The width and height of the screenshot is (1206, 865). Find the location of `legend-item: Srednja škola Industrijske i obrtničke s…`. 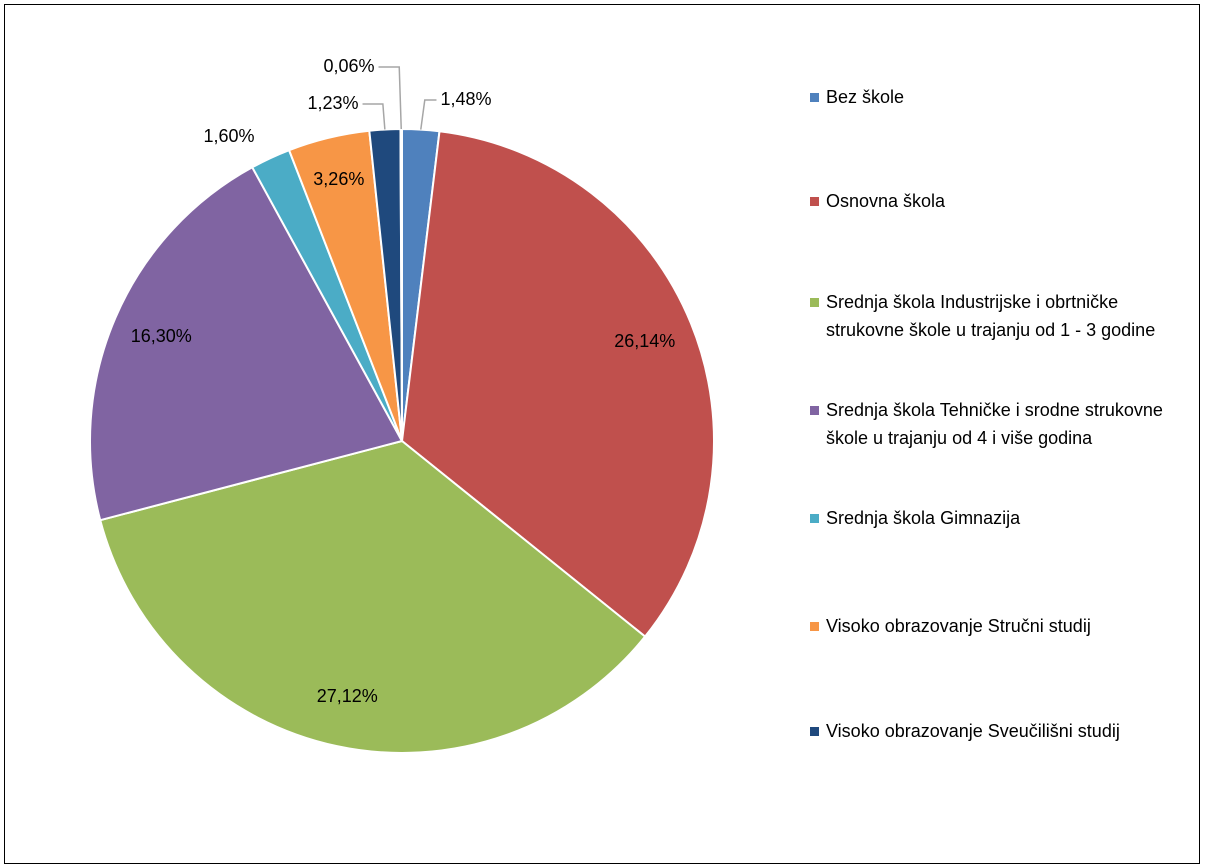

legend-item: Srednja škola Industrijske i obrtničke s… is located at coordinates (995, 316).